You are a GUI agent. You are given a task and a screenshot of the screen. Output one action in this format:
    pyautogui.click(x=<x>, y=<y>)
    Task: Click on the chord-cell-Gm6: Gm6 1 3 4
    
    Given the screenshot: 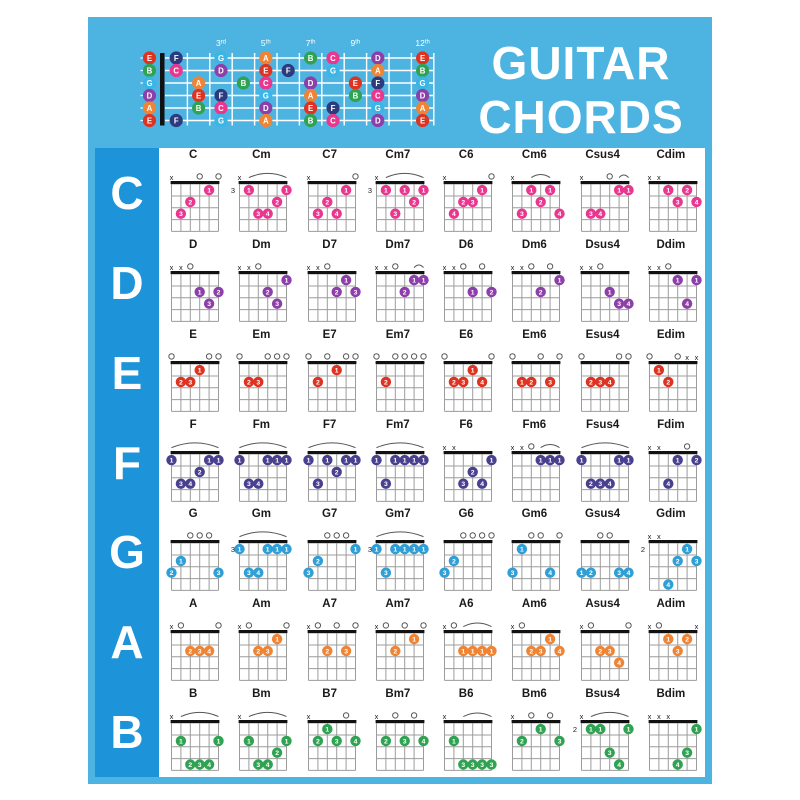 What is the action you would take?
    pyautogui.click(x=534, y=552)
    